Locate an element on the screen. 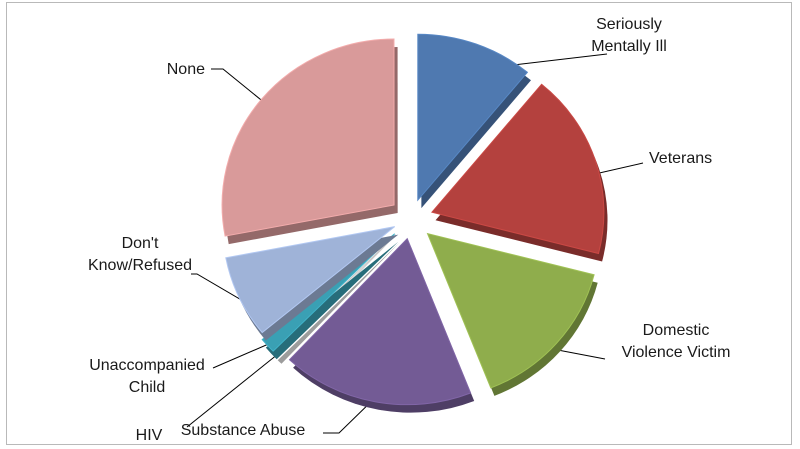 This screenshot has width=800, height=449. pie-slice-substance-abuse is located at coordinates (381, 325).